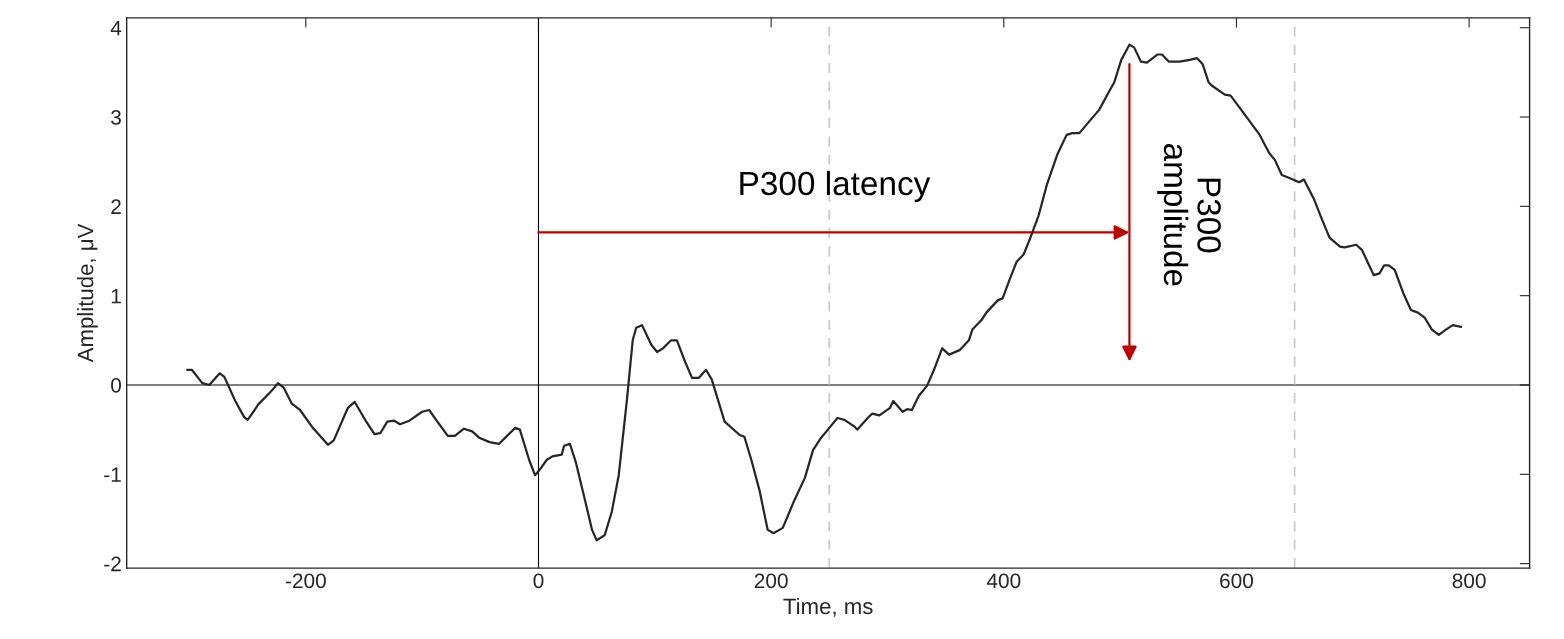 This screenshot has width=1564, height=639. Describe the element at coordinates (87, 293) in the screenshot. I see `y-axis-title: Amplitude, μV` at that location.